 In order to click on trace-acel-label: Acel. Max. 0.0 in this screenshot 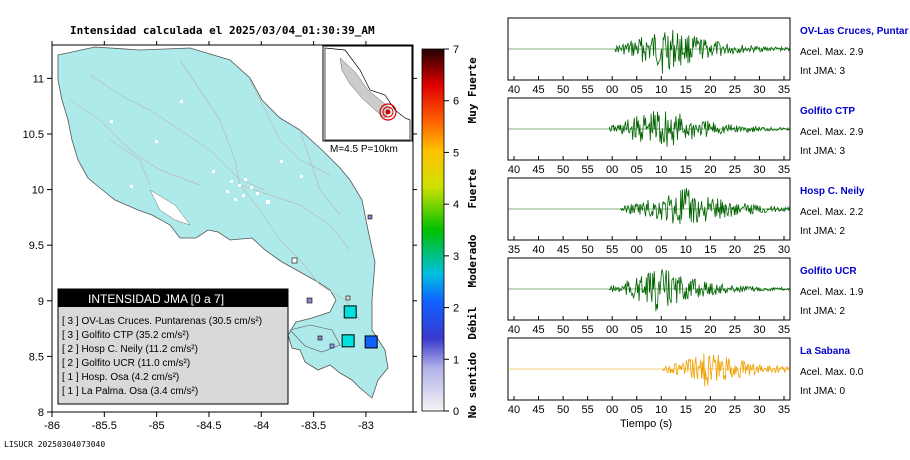, I will do `click(832, 372)`.